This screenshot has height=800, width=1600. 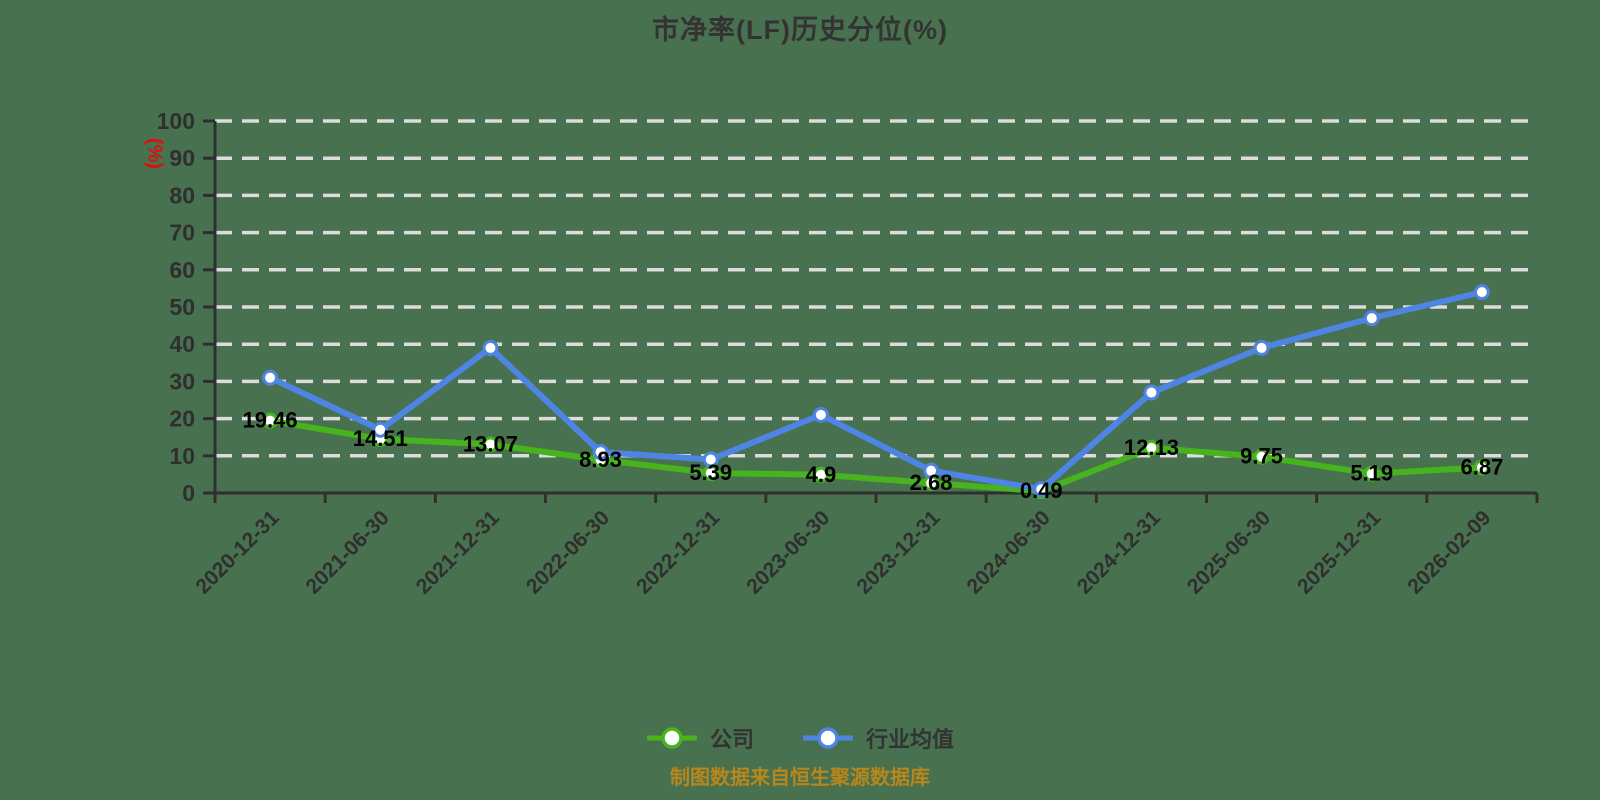 What do you see at coordinates (1339, 552) in the screenshot?
I see `x-axis-tick-label: 2025-12-31` at bounding box center [1339, 552].